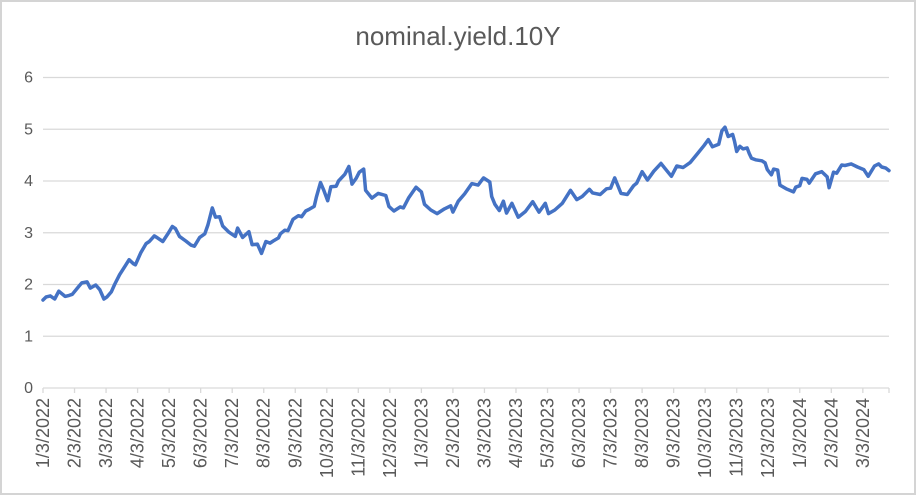  I want to click on y-axis-tick-label: 1, so click(28, 336).